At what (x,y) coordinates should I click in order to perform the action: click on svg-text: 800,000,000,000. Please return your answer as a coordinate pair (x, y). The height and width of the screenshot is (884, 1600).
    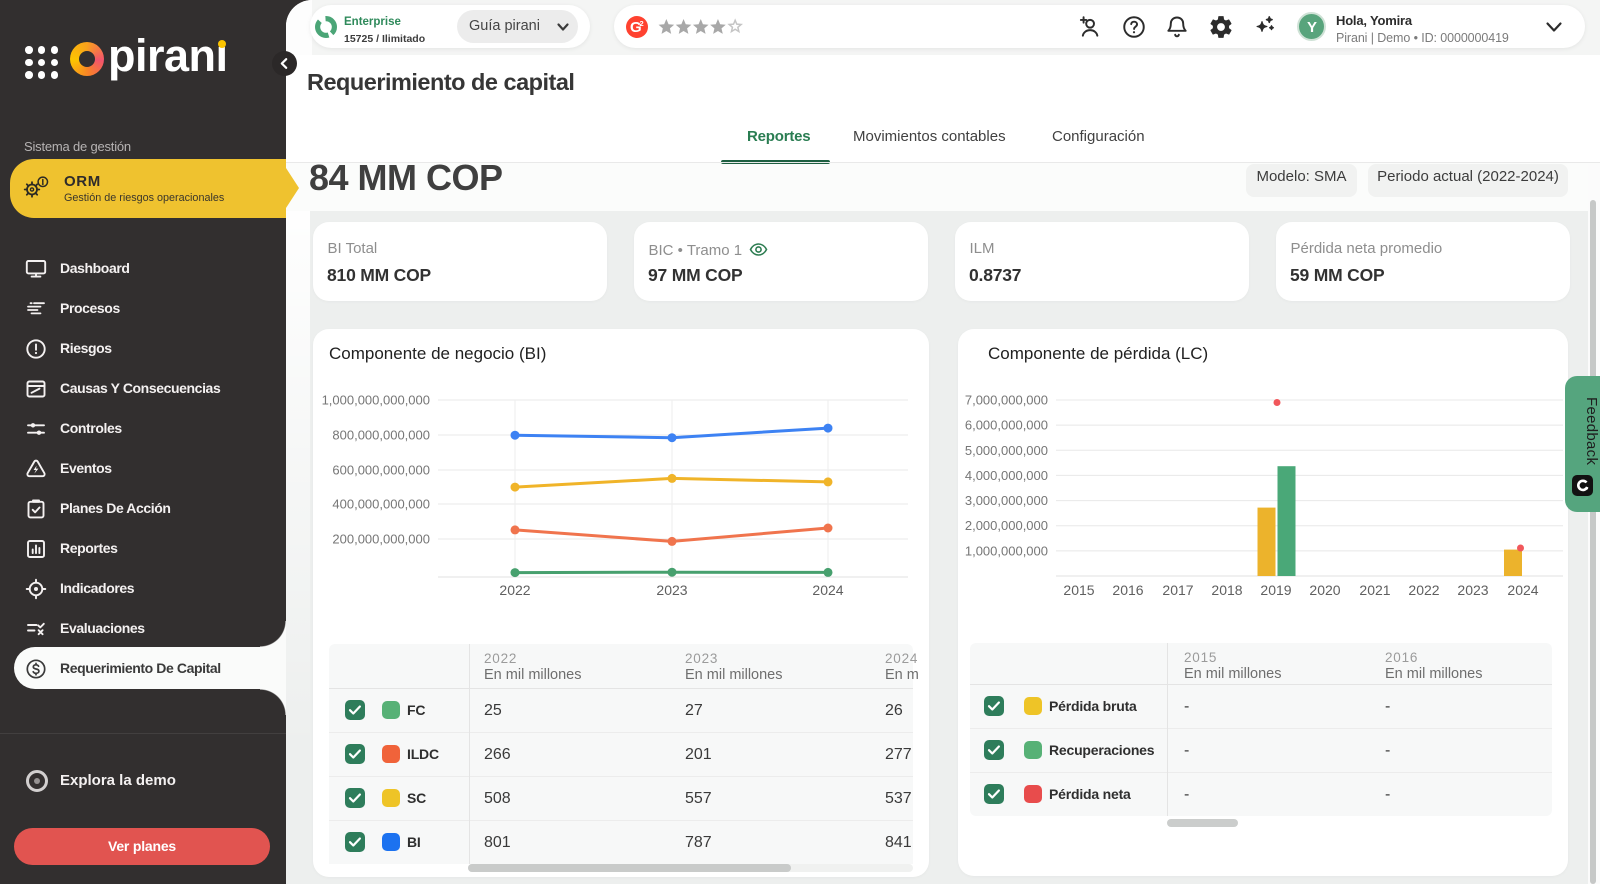
    Looking at the image, I should click on (381, 435).